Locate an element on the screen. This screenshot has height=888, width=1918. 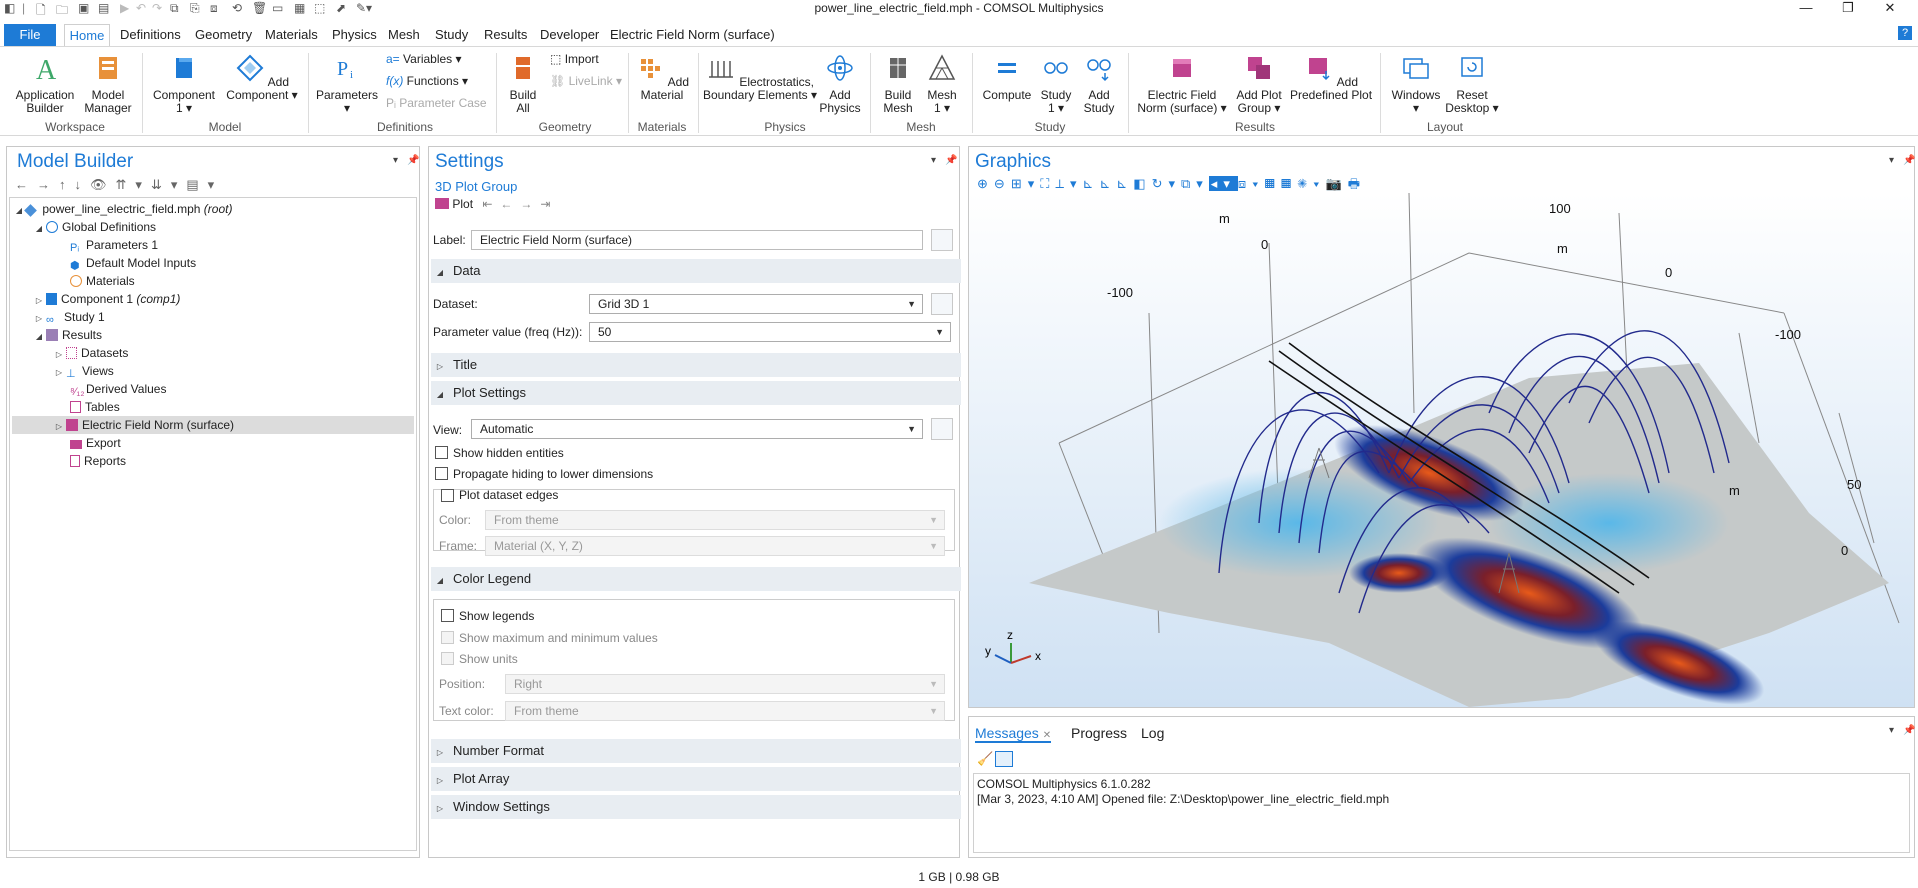
rotate-icon: ↻▾ is located at coordinates (1166, 183).